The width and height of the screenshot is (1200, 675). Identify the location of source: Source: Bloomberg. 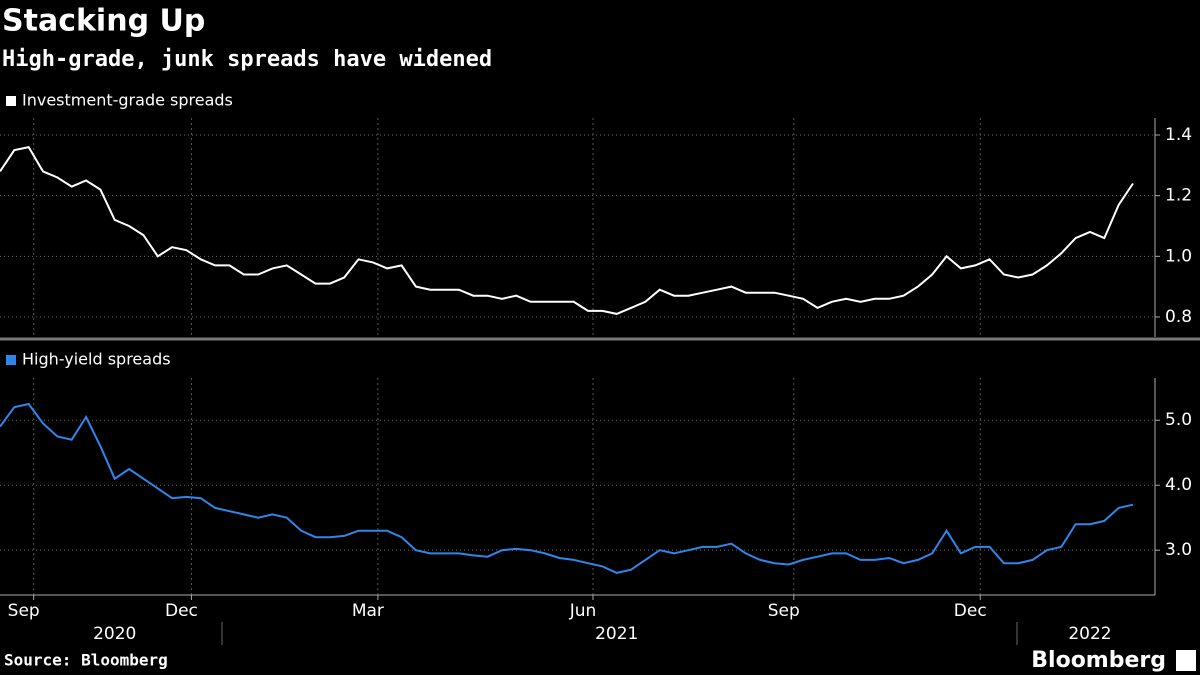
(86, 660).